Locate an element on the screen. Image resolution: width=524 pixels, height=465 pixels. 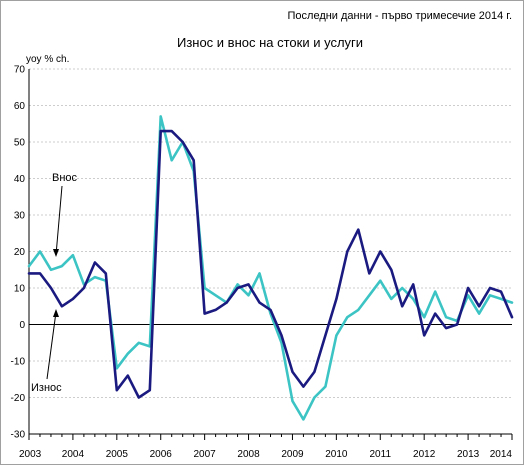
x-tick-label: 2006 is located at coordinates (161, 454).